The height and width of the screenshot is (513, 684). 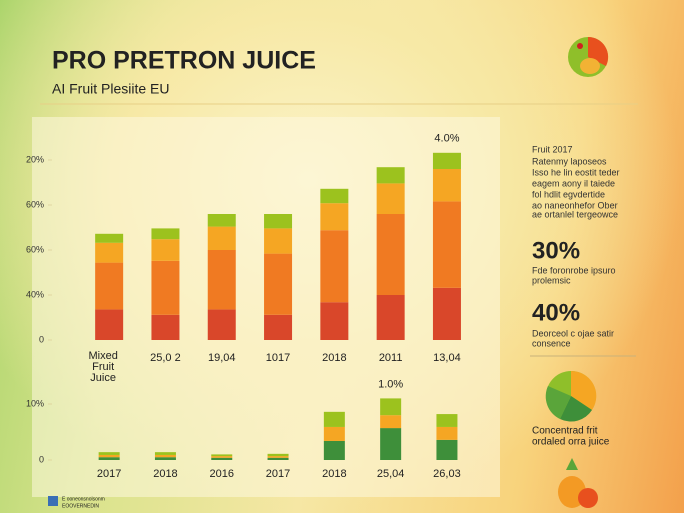 What do you see at coordinates (83, 499) in the screenshot?
I see `logo-text: E ooneonsnolsonm` at bounding box center [83, 499].